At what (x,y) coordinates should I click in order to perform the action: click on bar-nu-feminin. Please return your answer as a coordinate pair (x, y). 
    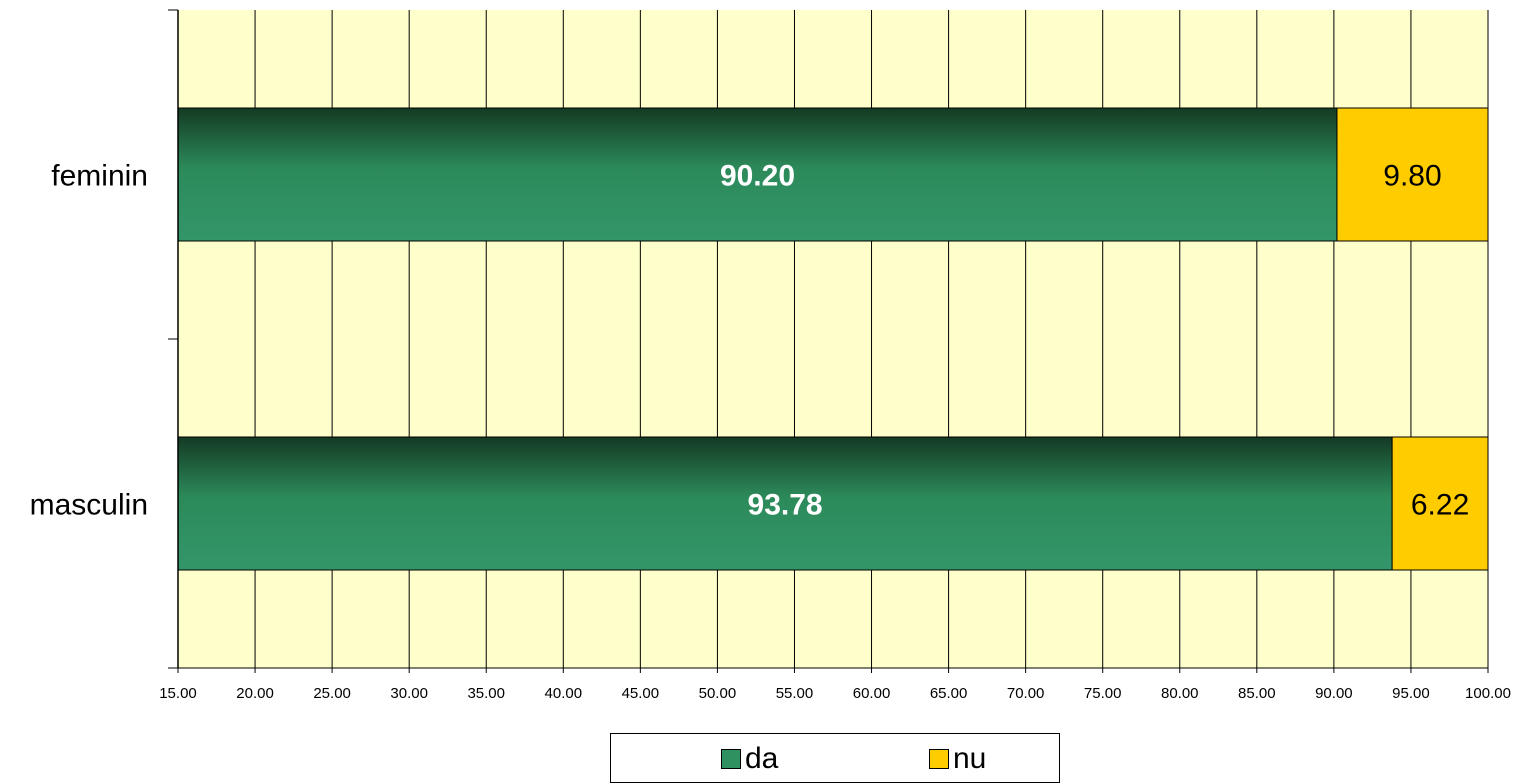
    Looking at the image, I should click on (1412, 174).